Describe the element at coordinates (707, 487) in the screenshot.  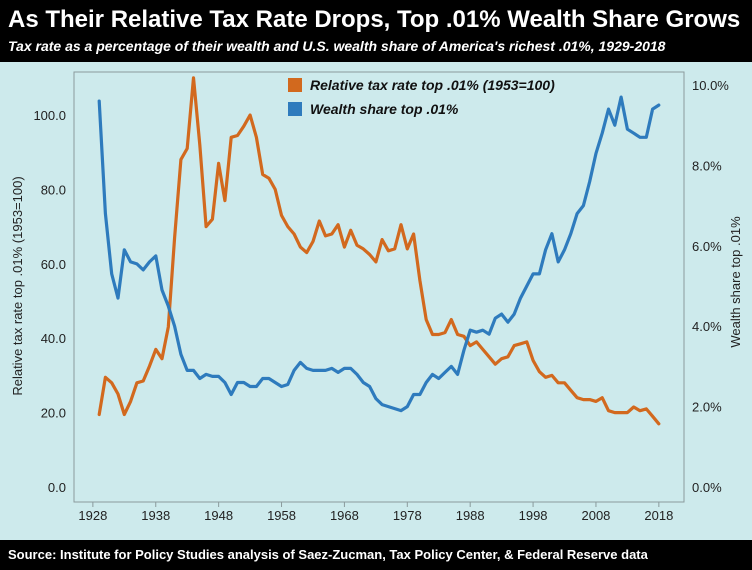
I see `y-right-tick-label: 0.0%` at that location.